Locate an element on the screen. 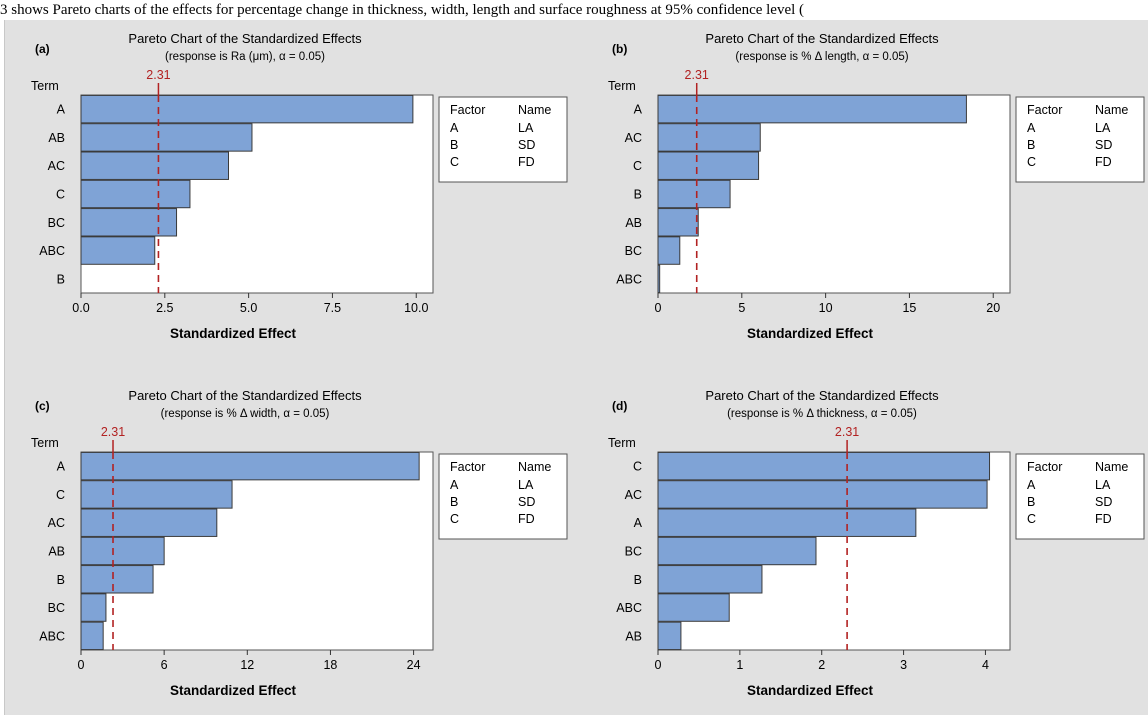 Image resolution: width=1148 pixels, height=715 pixels. x-tick-label: 2 is located at coordinates (821, 665).